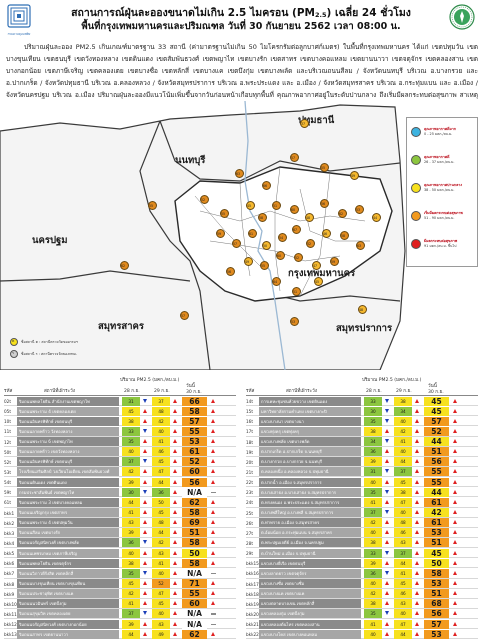  Describe the element at coordinates (362, 462) in the screenshot. I see `table-row: 20t ต.บางกรวย อ.บางกรวย จ.นนทบุรี 39 44 56` at that location.